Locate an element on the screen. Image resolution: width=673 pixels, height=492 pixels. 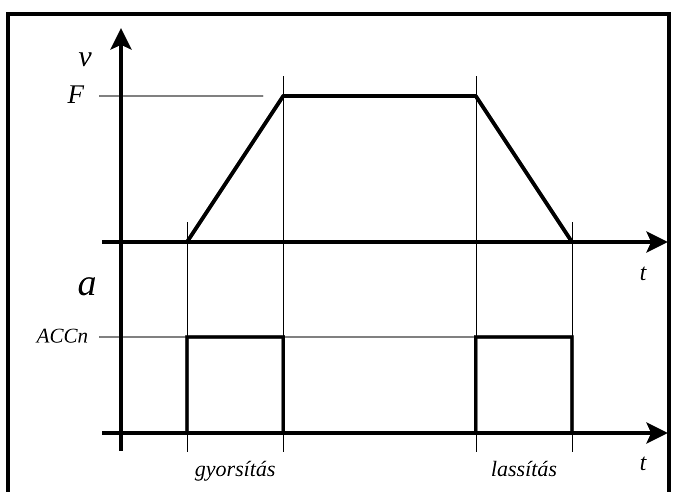
ref-line-label: ACCn is located at coordinates (61, 336).